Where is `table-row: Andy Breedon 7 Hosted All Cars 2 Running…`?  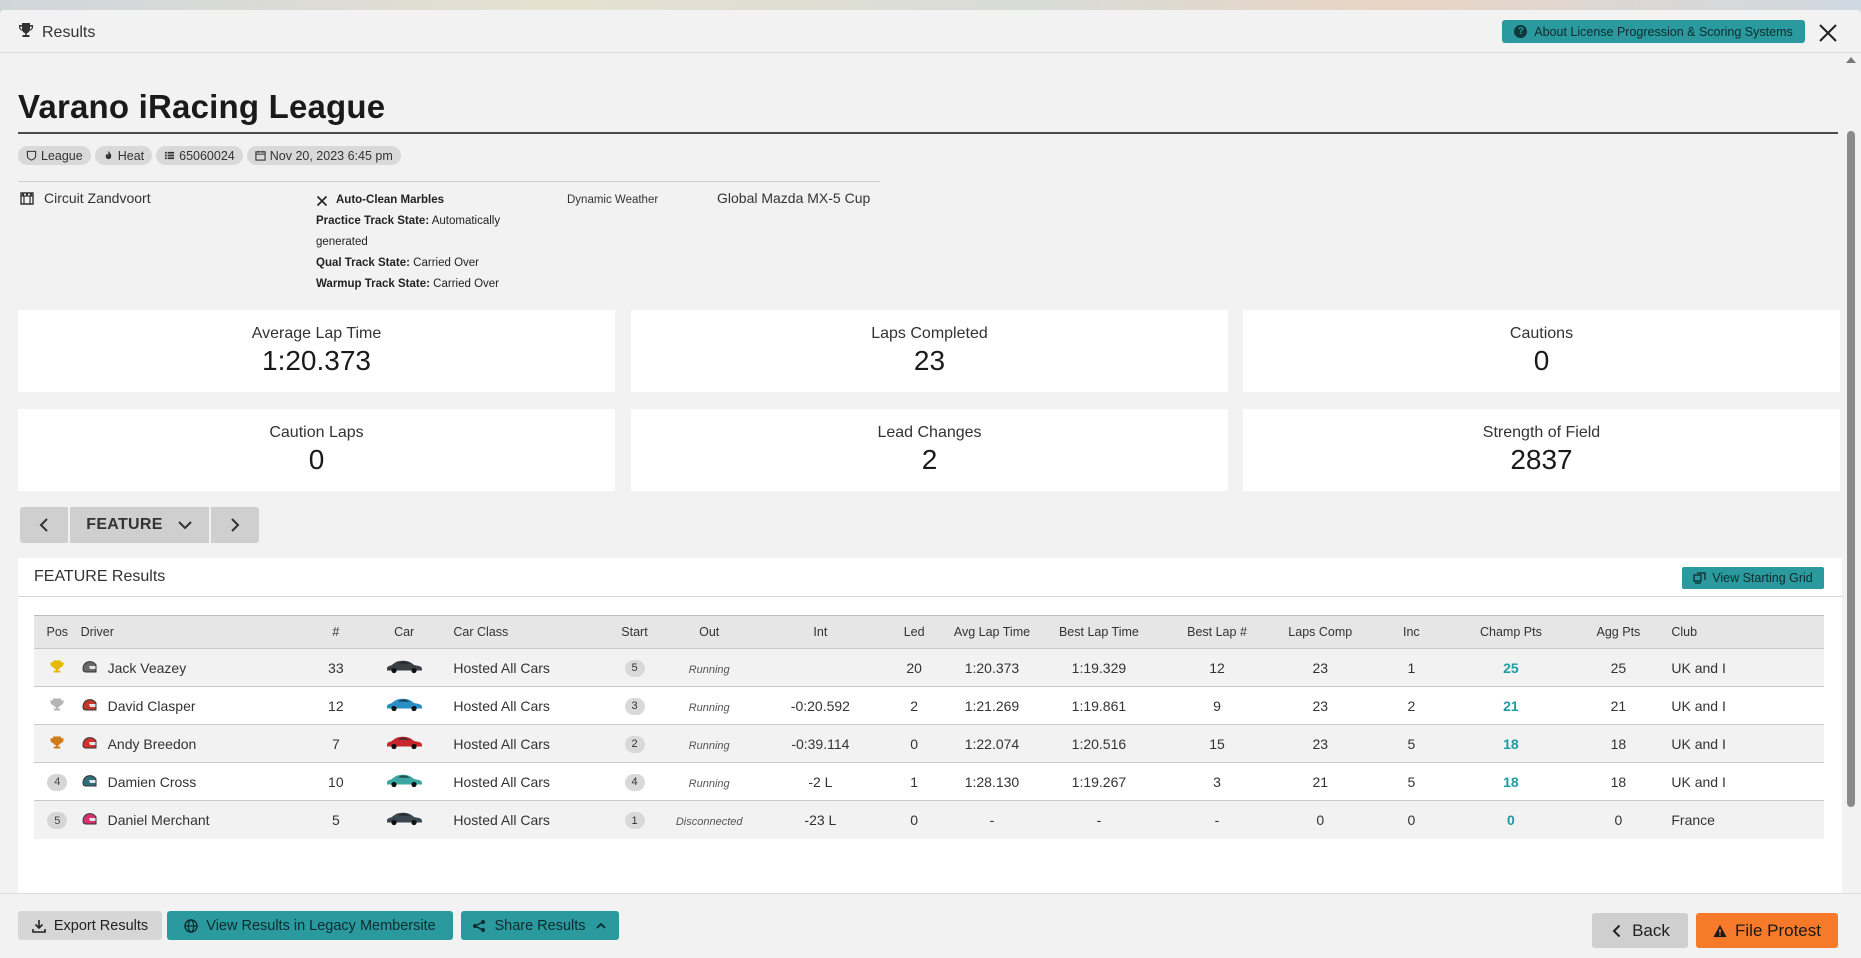 table-row: Andy Breedon 7 Hosted All Cars 2 Running… is located at coordinates (929, 743).